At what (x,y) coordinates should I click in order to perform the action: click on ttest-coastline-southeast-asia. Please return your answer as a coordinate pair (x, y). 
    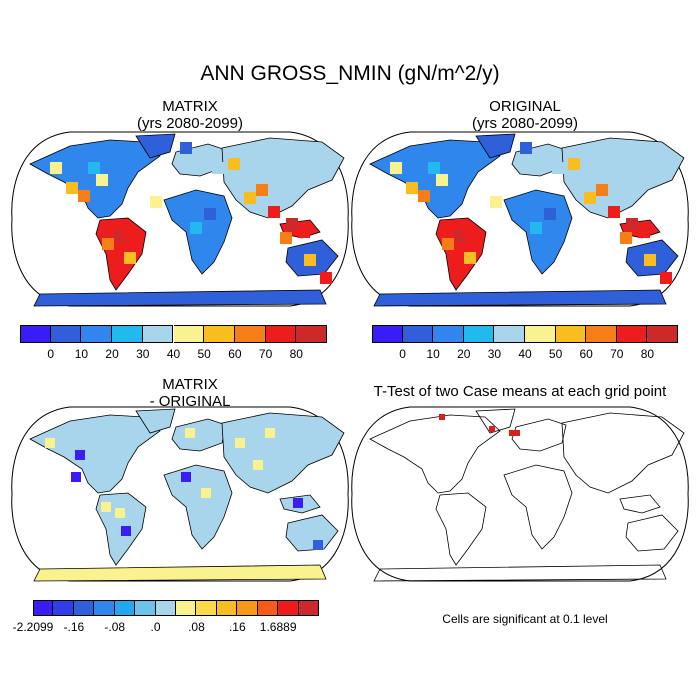
    Looking at the image, I should click on (640, 504).